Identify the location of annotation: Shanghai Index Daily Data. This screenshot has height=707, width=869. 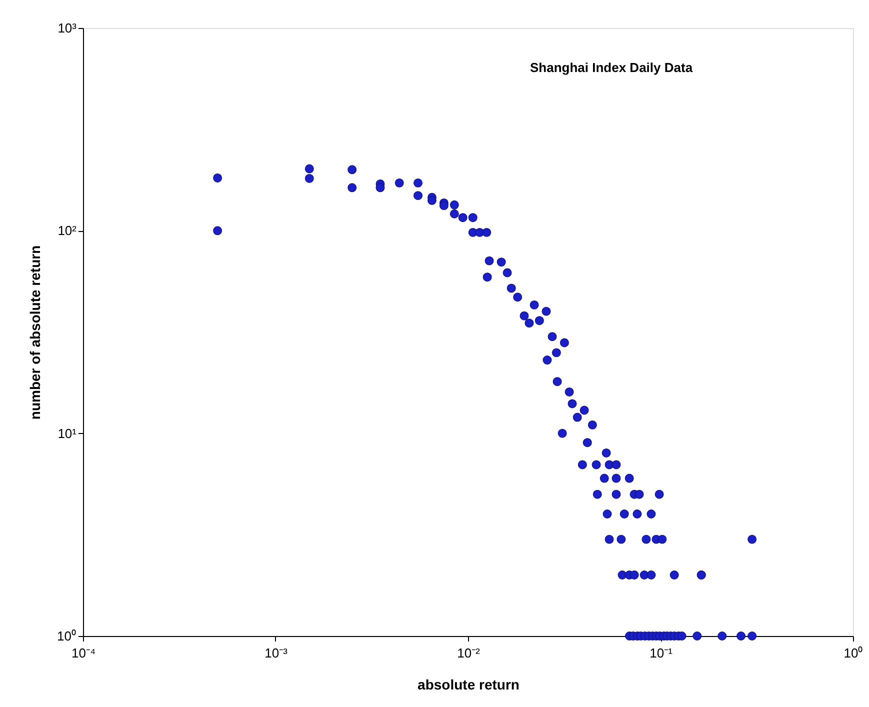
(612, 67).